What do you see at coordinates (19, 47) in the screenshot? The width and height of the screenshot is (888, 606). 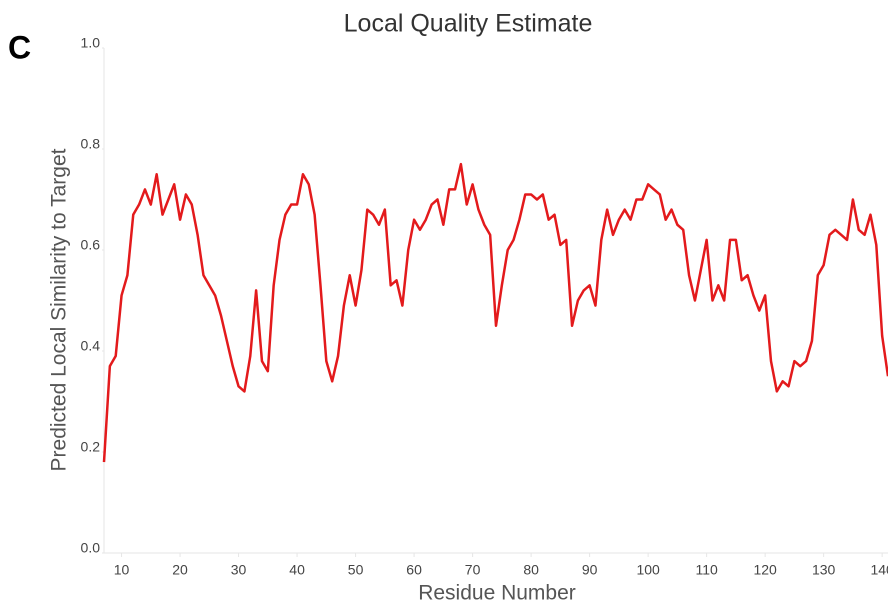 I see `panel-label: C` at bounding box center [19, 47].